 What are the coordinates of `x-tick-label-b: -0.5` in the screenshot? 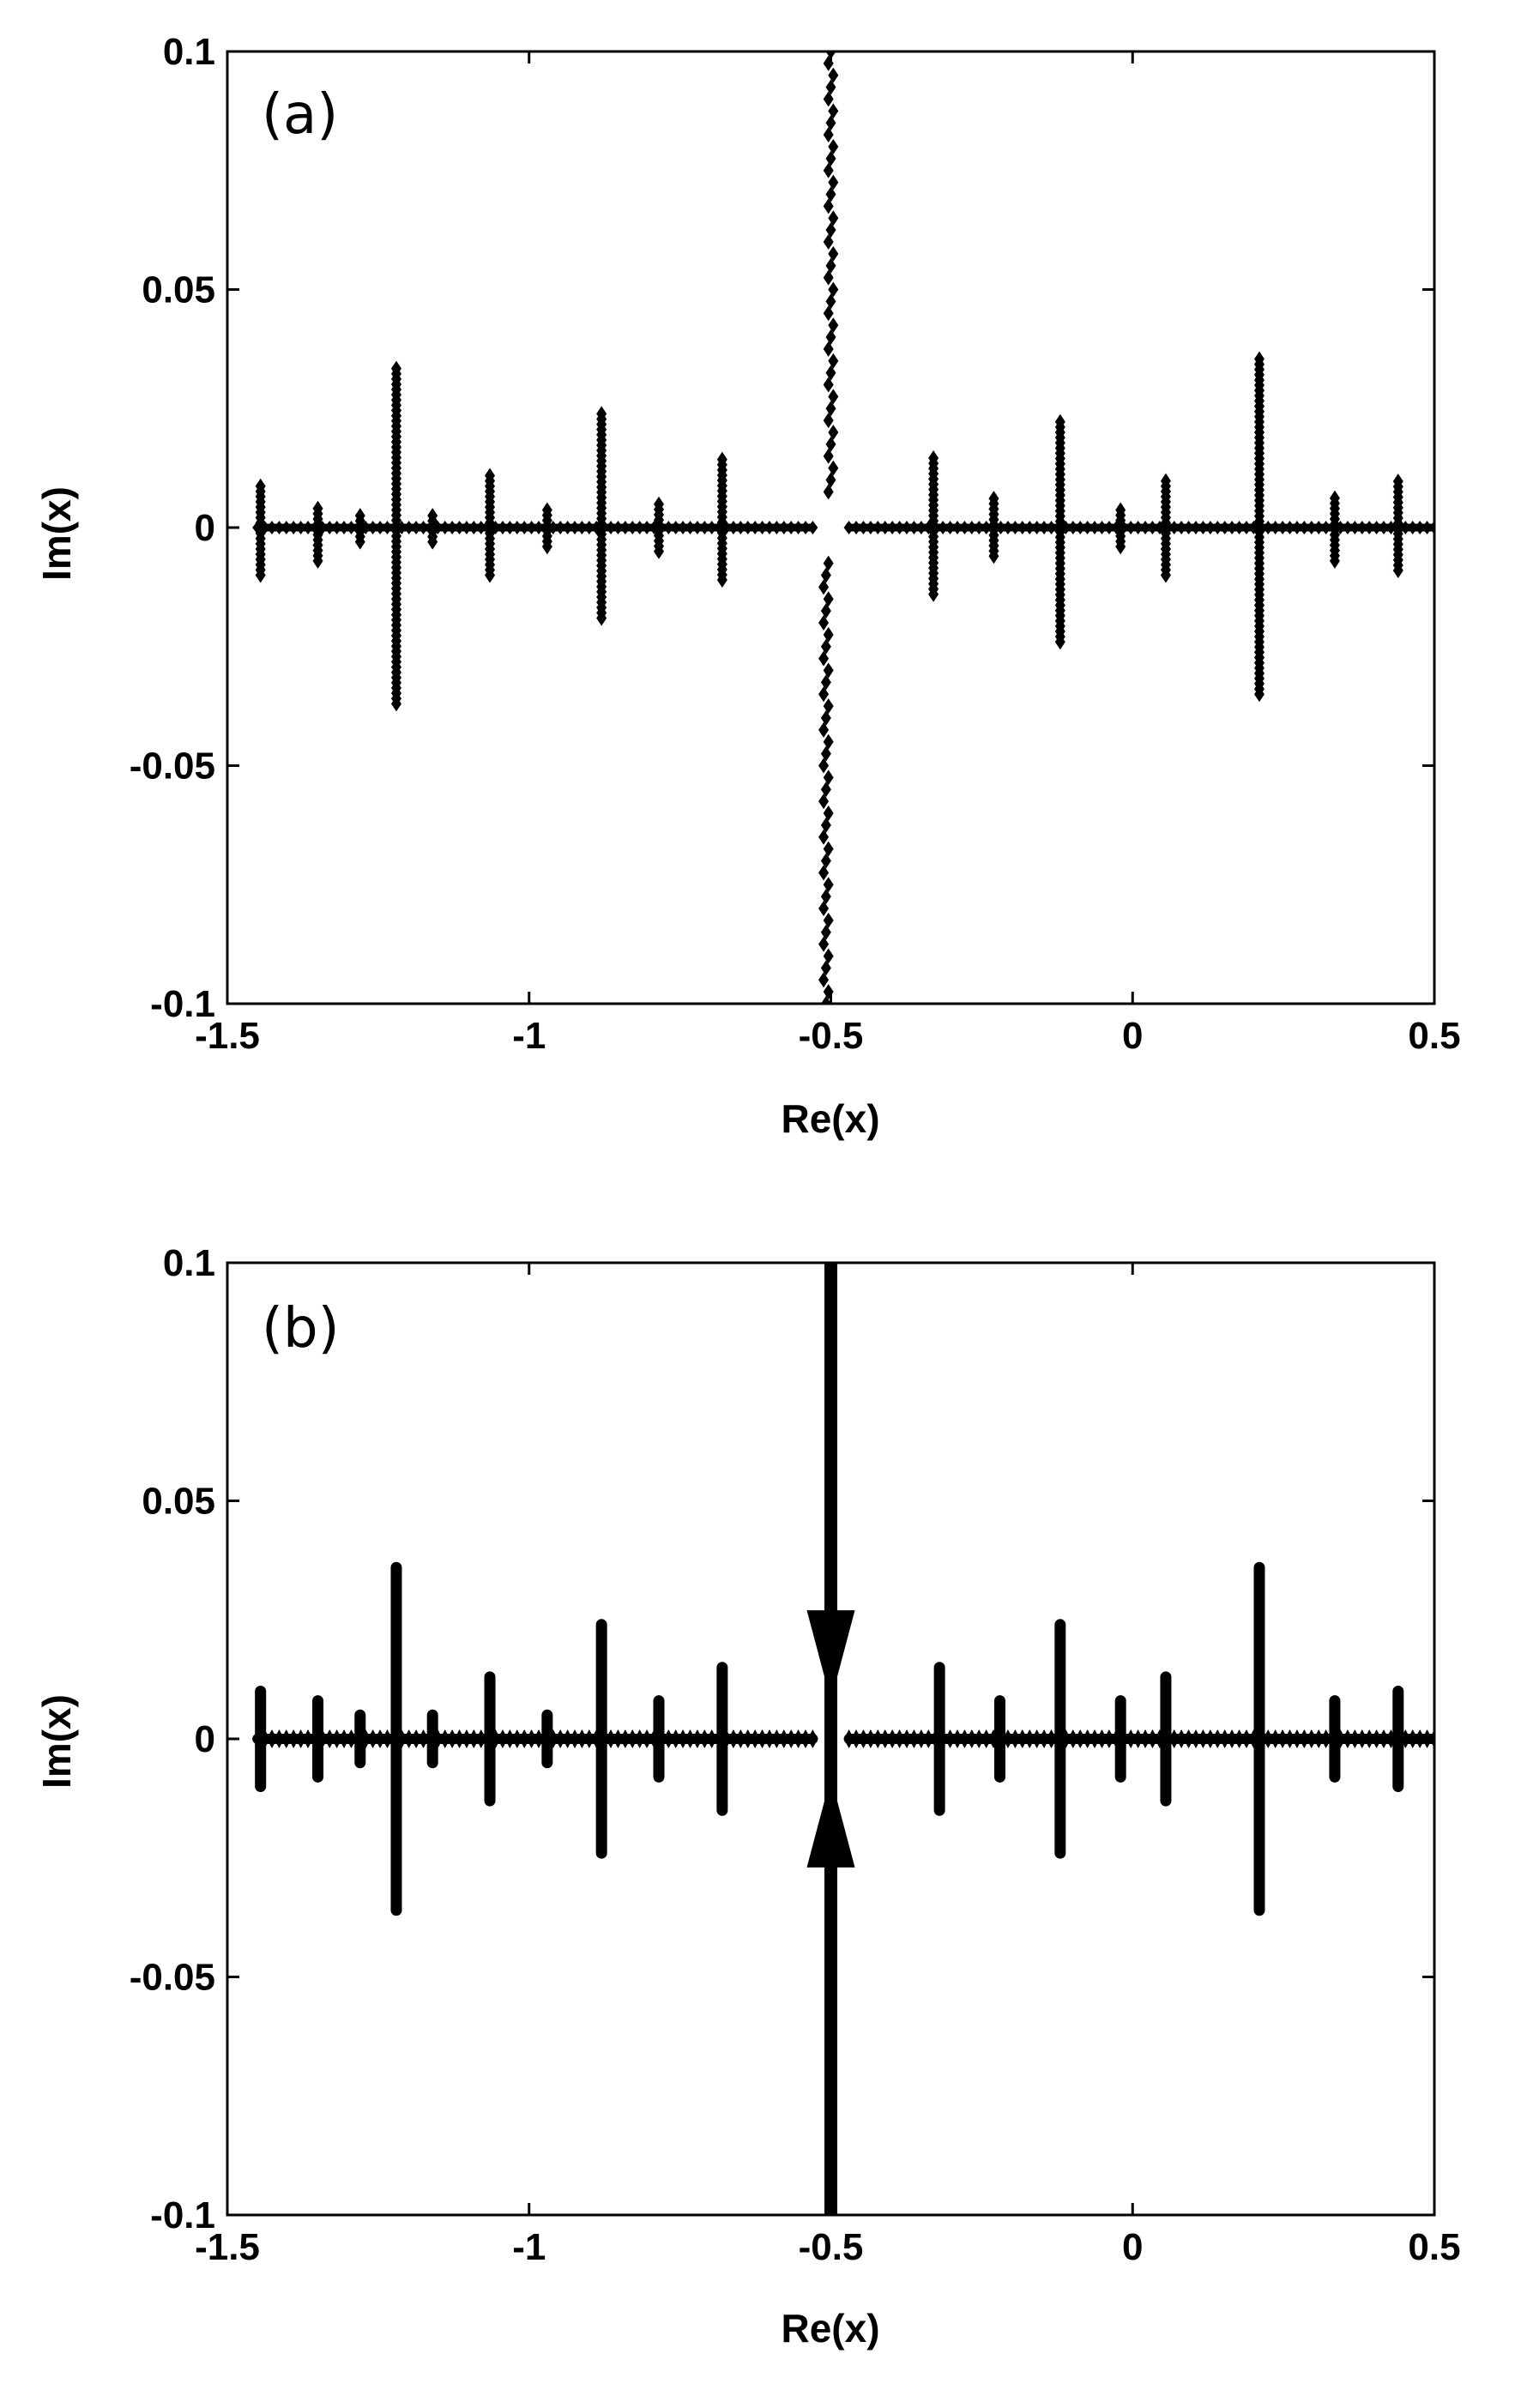 It's located at (831, 2247).